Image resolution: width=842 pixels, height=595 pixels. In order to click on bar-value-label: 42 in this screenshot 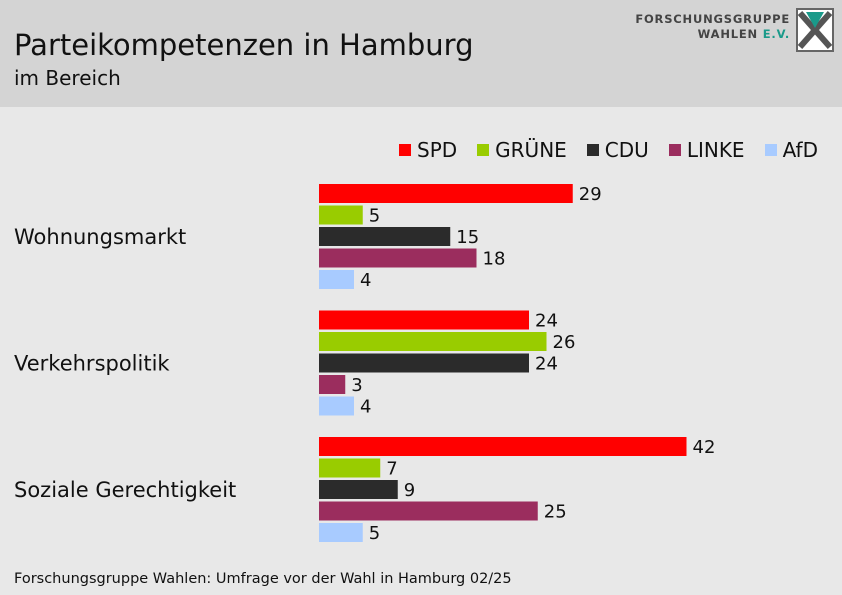, I will do `click(704, 447)`.